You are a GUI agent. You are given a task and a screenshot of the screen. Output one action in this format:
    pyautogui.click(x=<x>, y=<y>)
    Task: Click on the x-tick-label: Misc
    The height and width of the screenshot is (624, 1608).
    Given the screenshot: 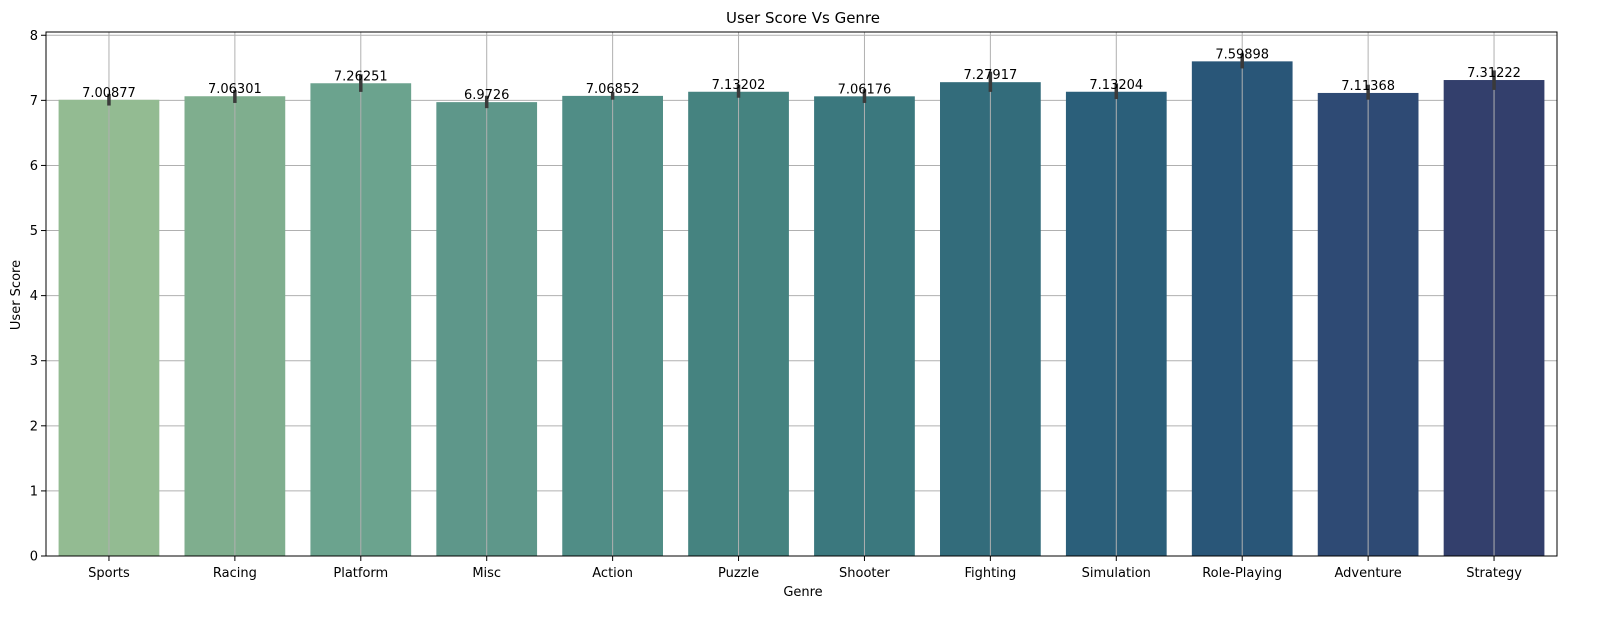 What is the action you would take?
    pyautogui.click(x=486, y=573)
    